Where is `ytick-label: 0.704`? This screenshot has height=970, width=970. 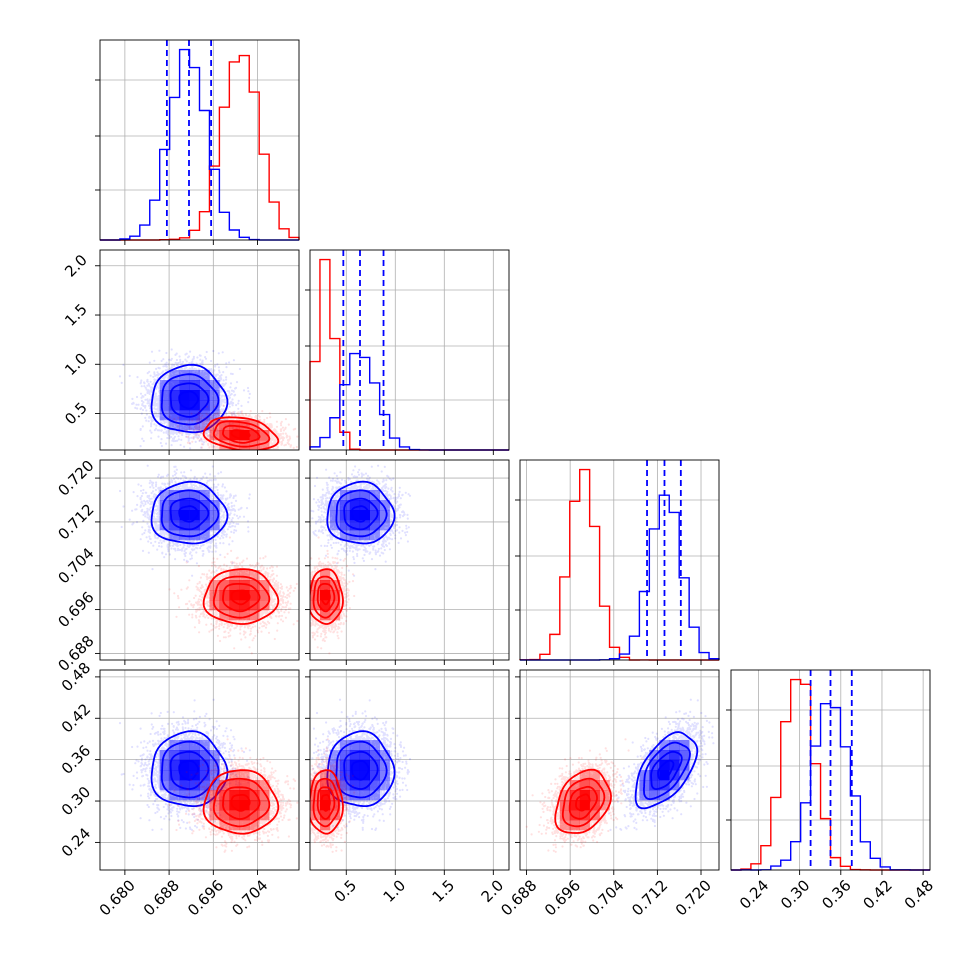
ytick-label: 0.704 is located at coordinates (75, 565).